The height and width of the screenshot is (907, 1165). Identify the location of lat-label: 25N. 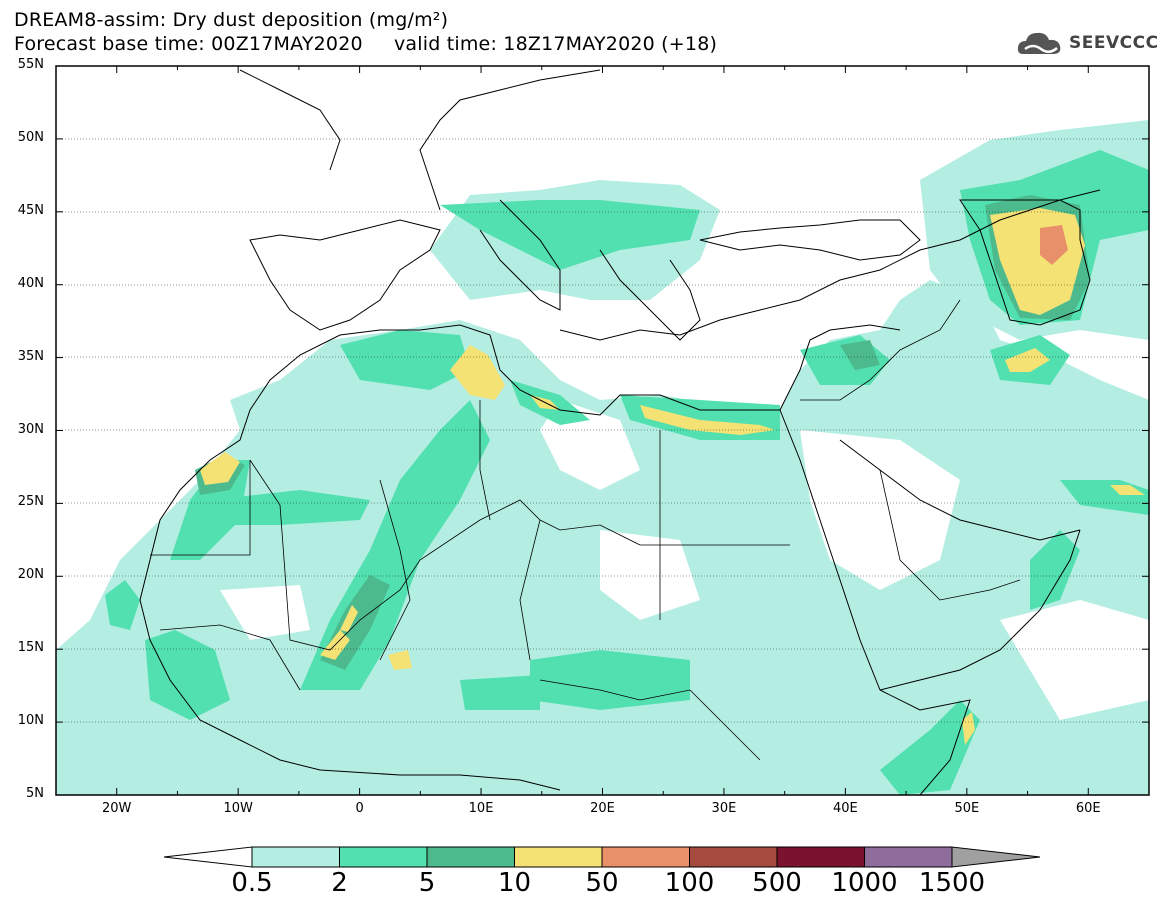
(30, 502).